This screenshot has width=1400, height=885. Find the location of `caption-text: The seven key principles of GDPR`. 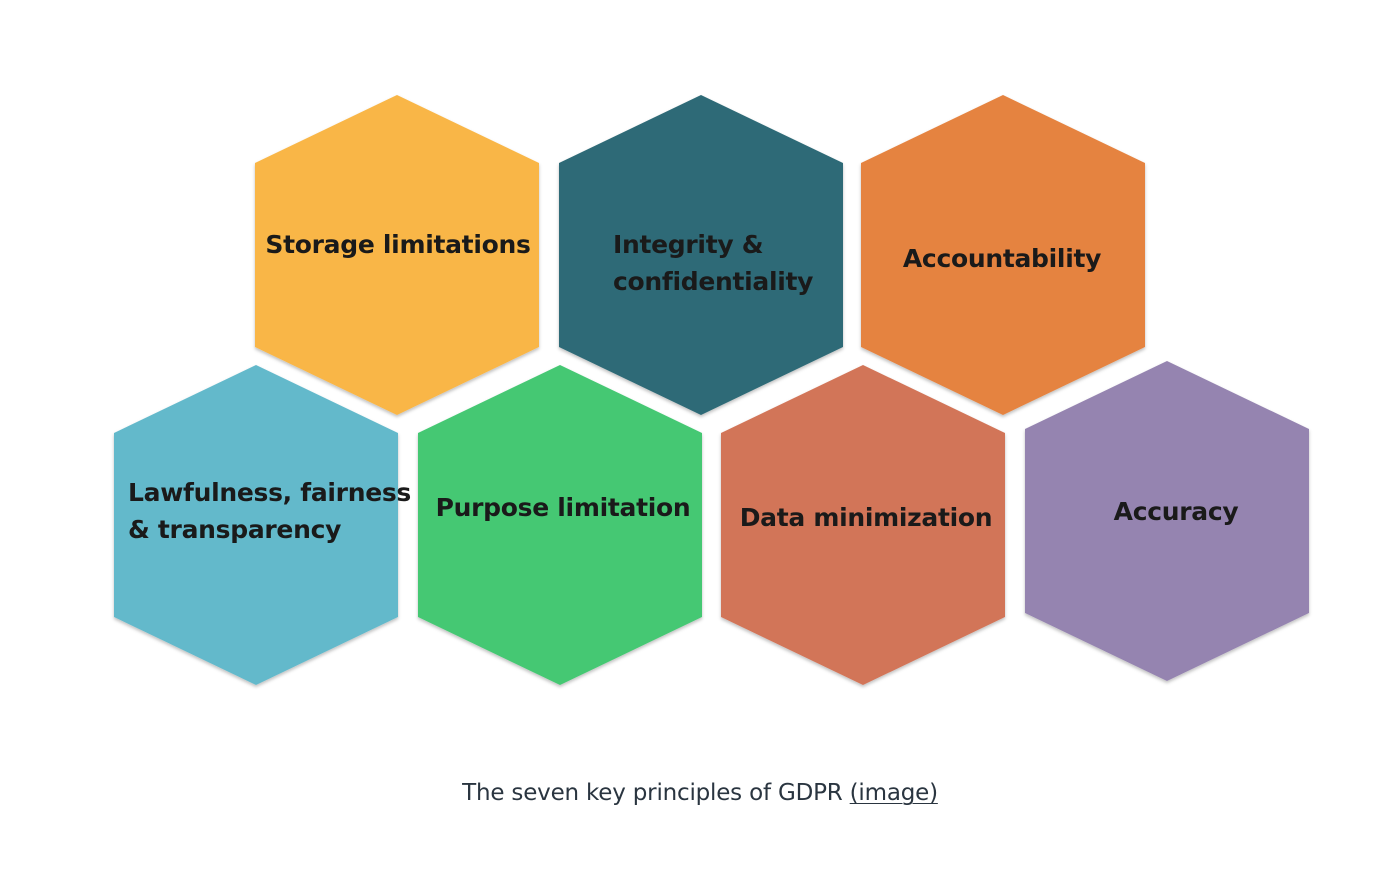

caption-text: The seven key principles of GDPR is located at coordinates (656, 793).